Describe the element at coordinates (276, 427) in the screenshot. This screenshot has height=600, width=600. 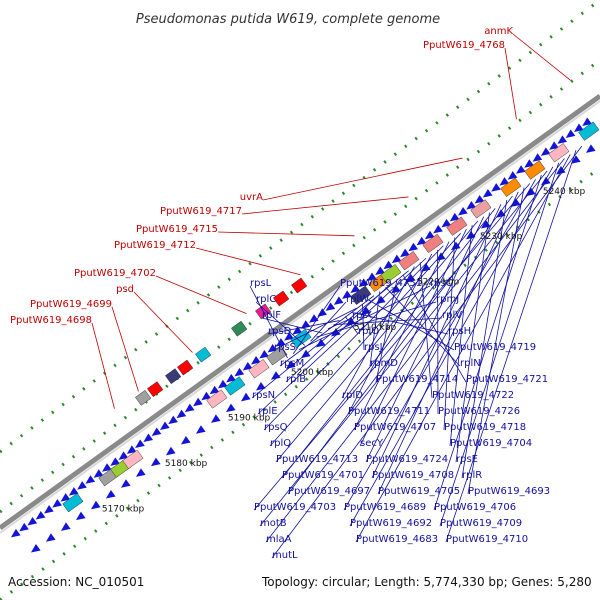
I see `gene-label: rpsQ` at that location.